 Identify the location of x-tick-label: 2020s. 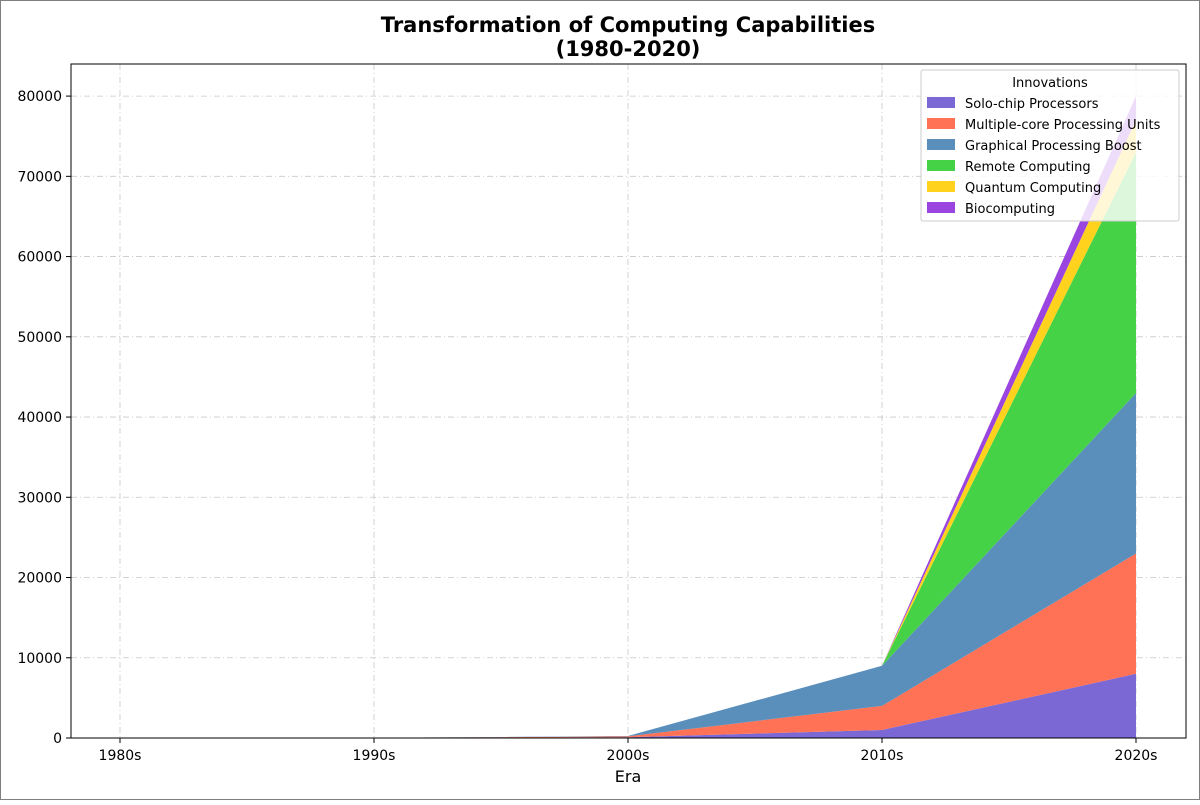
(1136, 756).